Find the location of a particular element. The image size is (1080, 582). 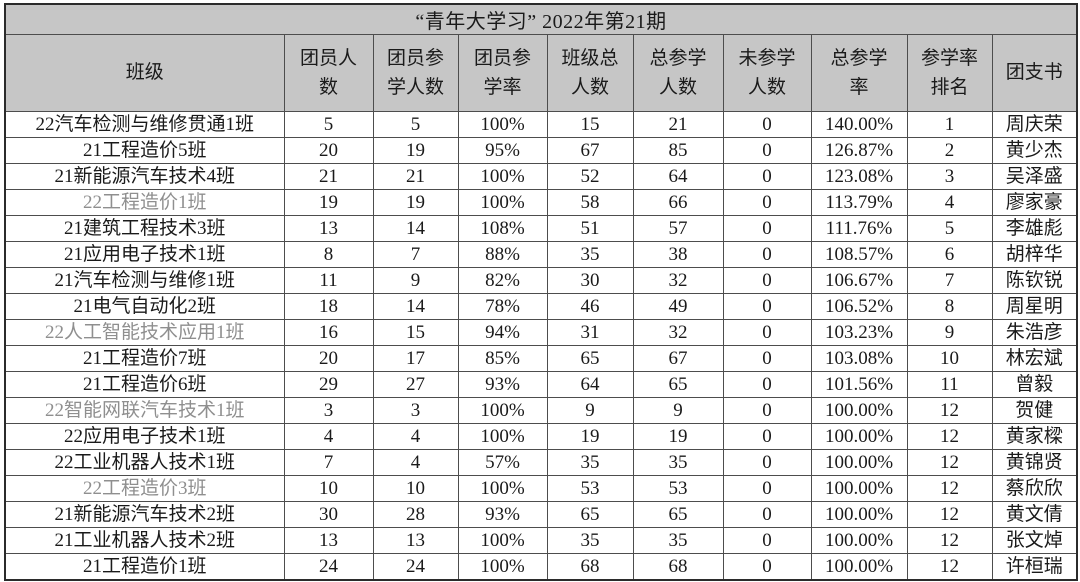

cell-rate-rank: 11 is located at coordinates (949, 384).